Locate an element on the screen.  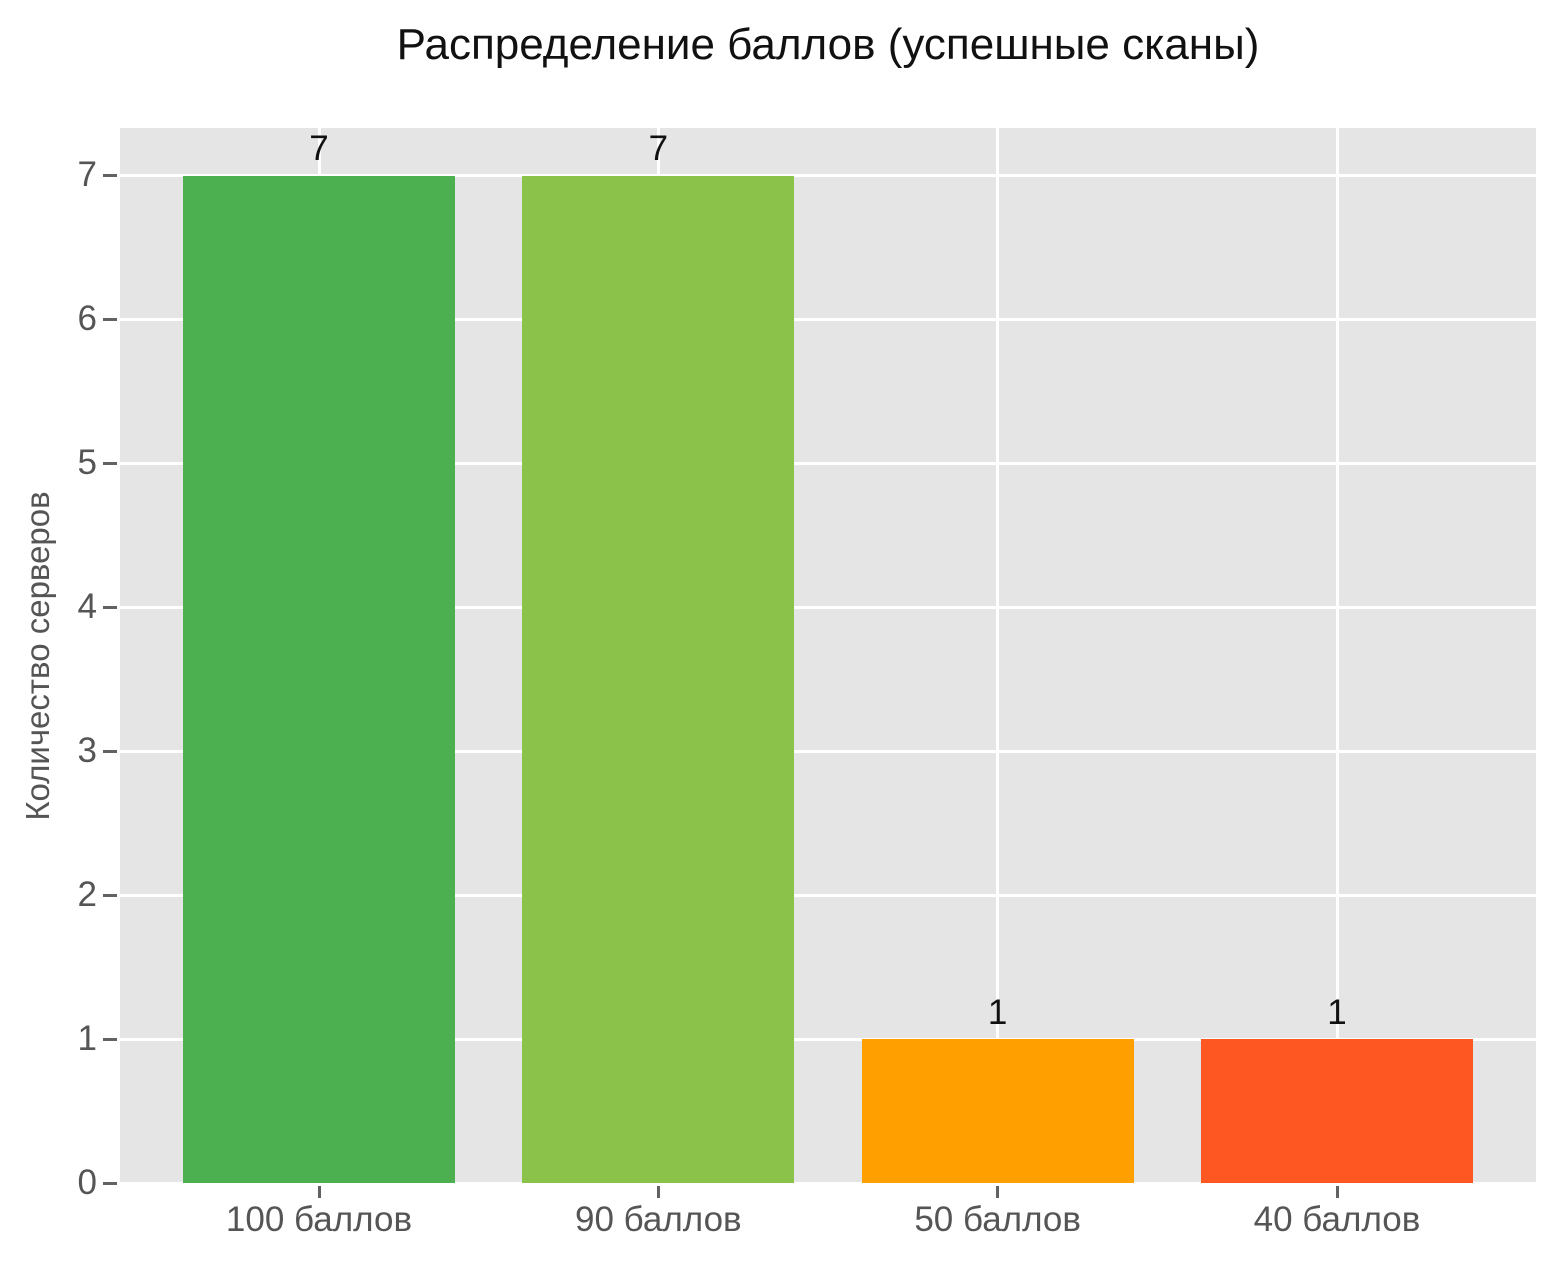
y-tick-label: 5 is located at coordinates (87, 463).